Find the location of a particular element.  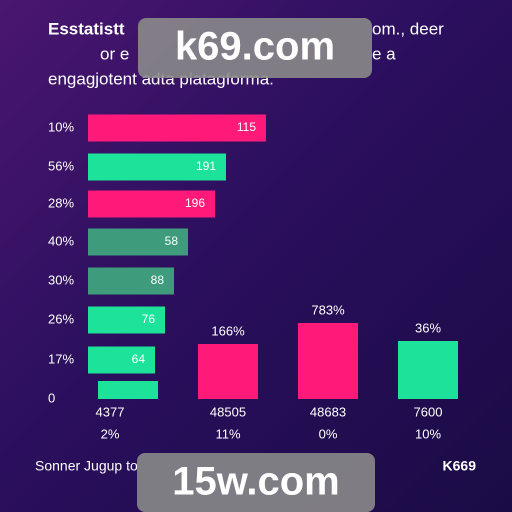

footer-left: Sonner Jugup to is located at coordinates (86, 466).